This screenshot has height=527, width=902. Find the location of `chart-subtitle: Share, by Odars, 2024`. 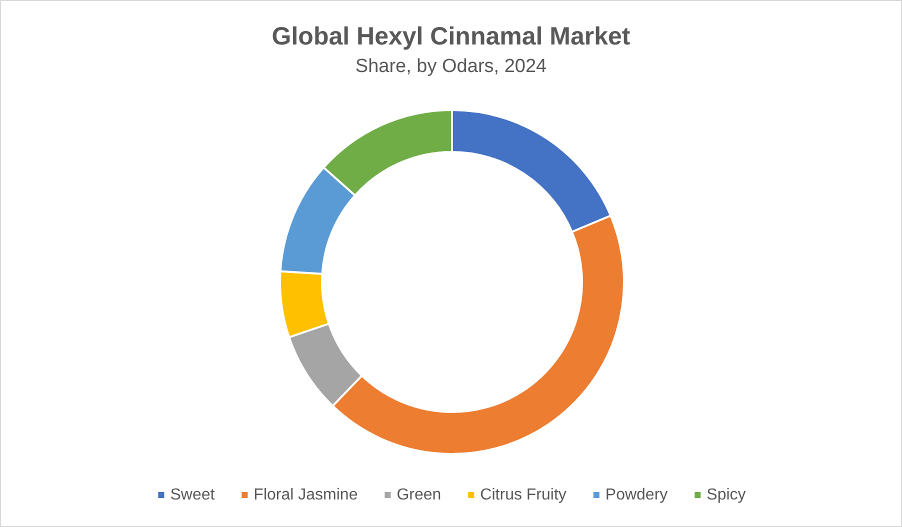

chart-subtitle: Share, by Odars, 2024 is located at coordinates (451, 66).